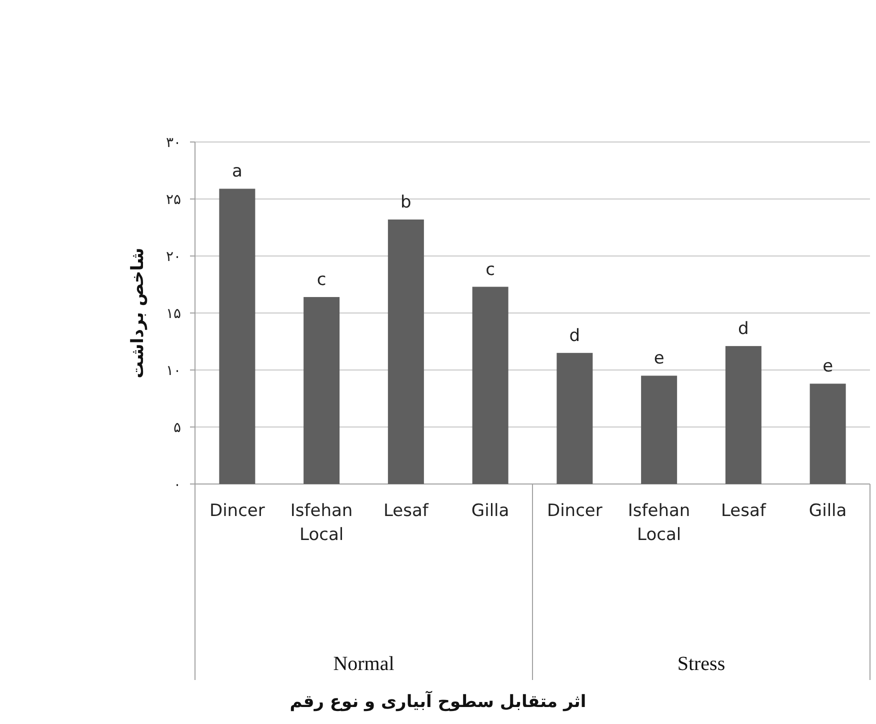 The image size is (876, 724). Describe the element at coordinates (364, 664) in the screenshot. I see `text: Normal` at that location.